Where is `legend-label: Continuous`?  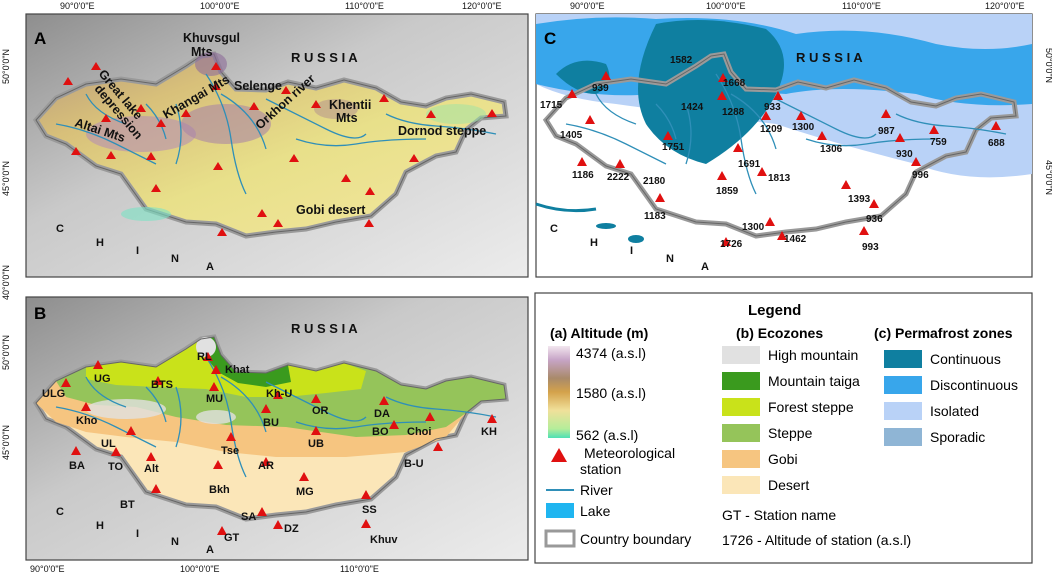
legend-label: Continuous is located at coordinates (965, 359).